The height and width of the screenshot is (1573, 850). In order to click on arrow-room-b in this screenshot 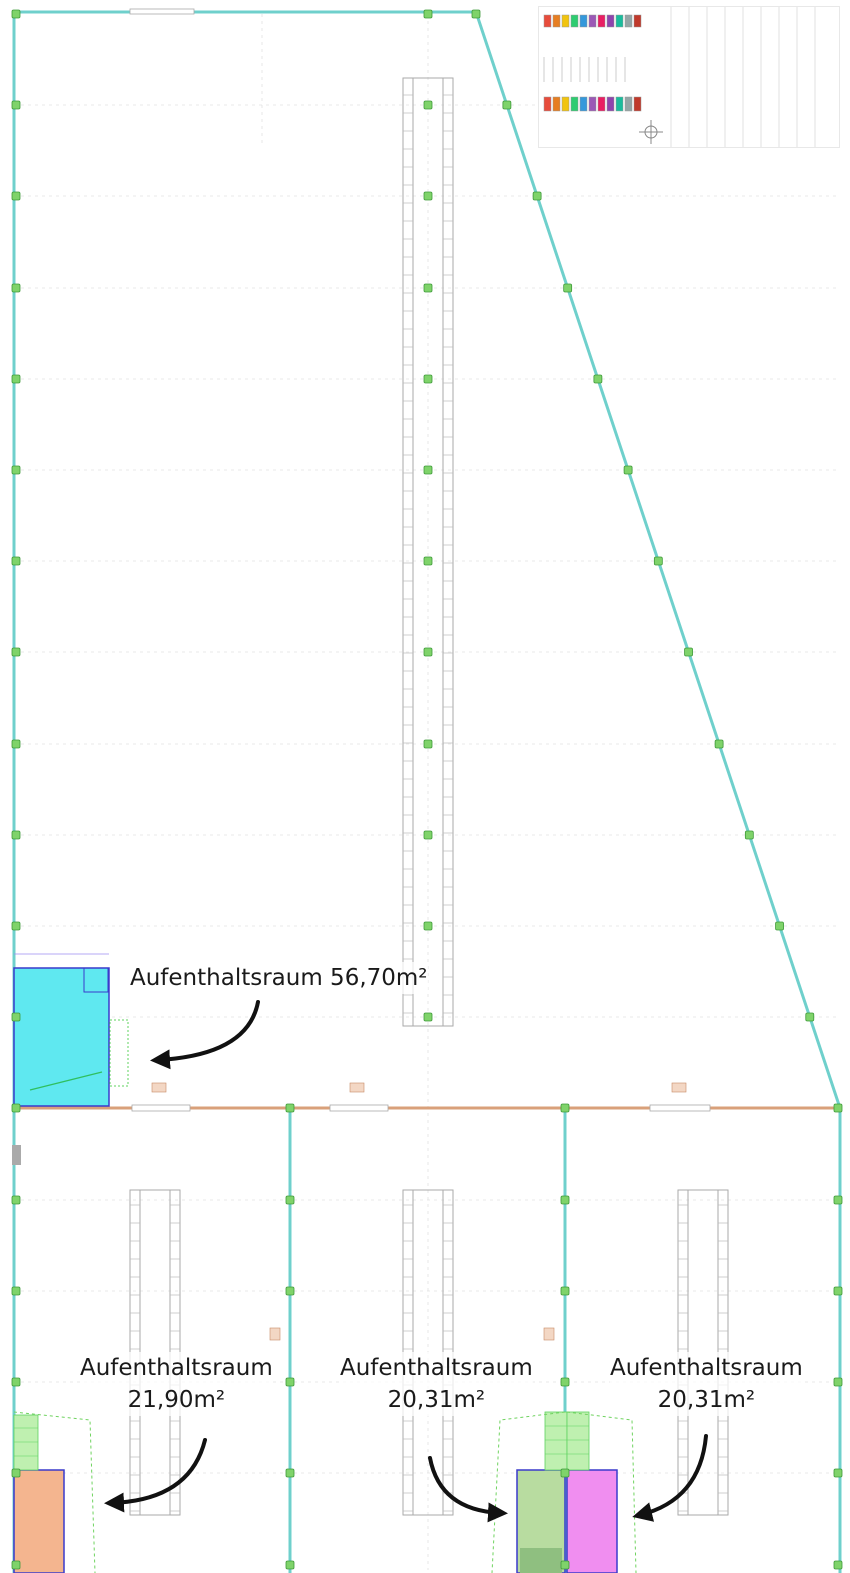, I will do `click(468, 1489)`.